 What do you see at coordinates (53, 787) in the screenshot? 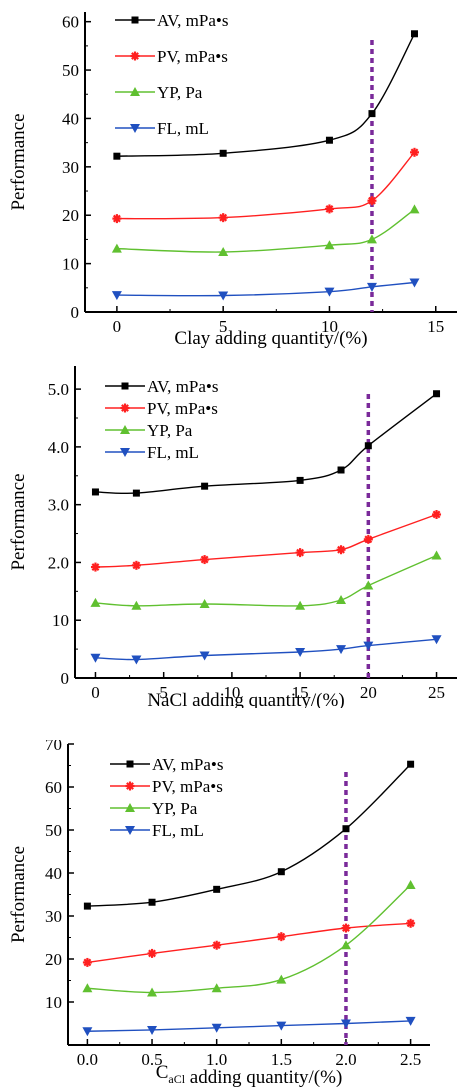
I see `y-tick-label: 60` at bounding box center [53, 787].